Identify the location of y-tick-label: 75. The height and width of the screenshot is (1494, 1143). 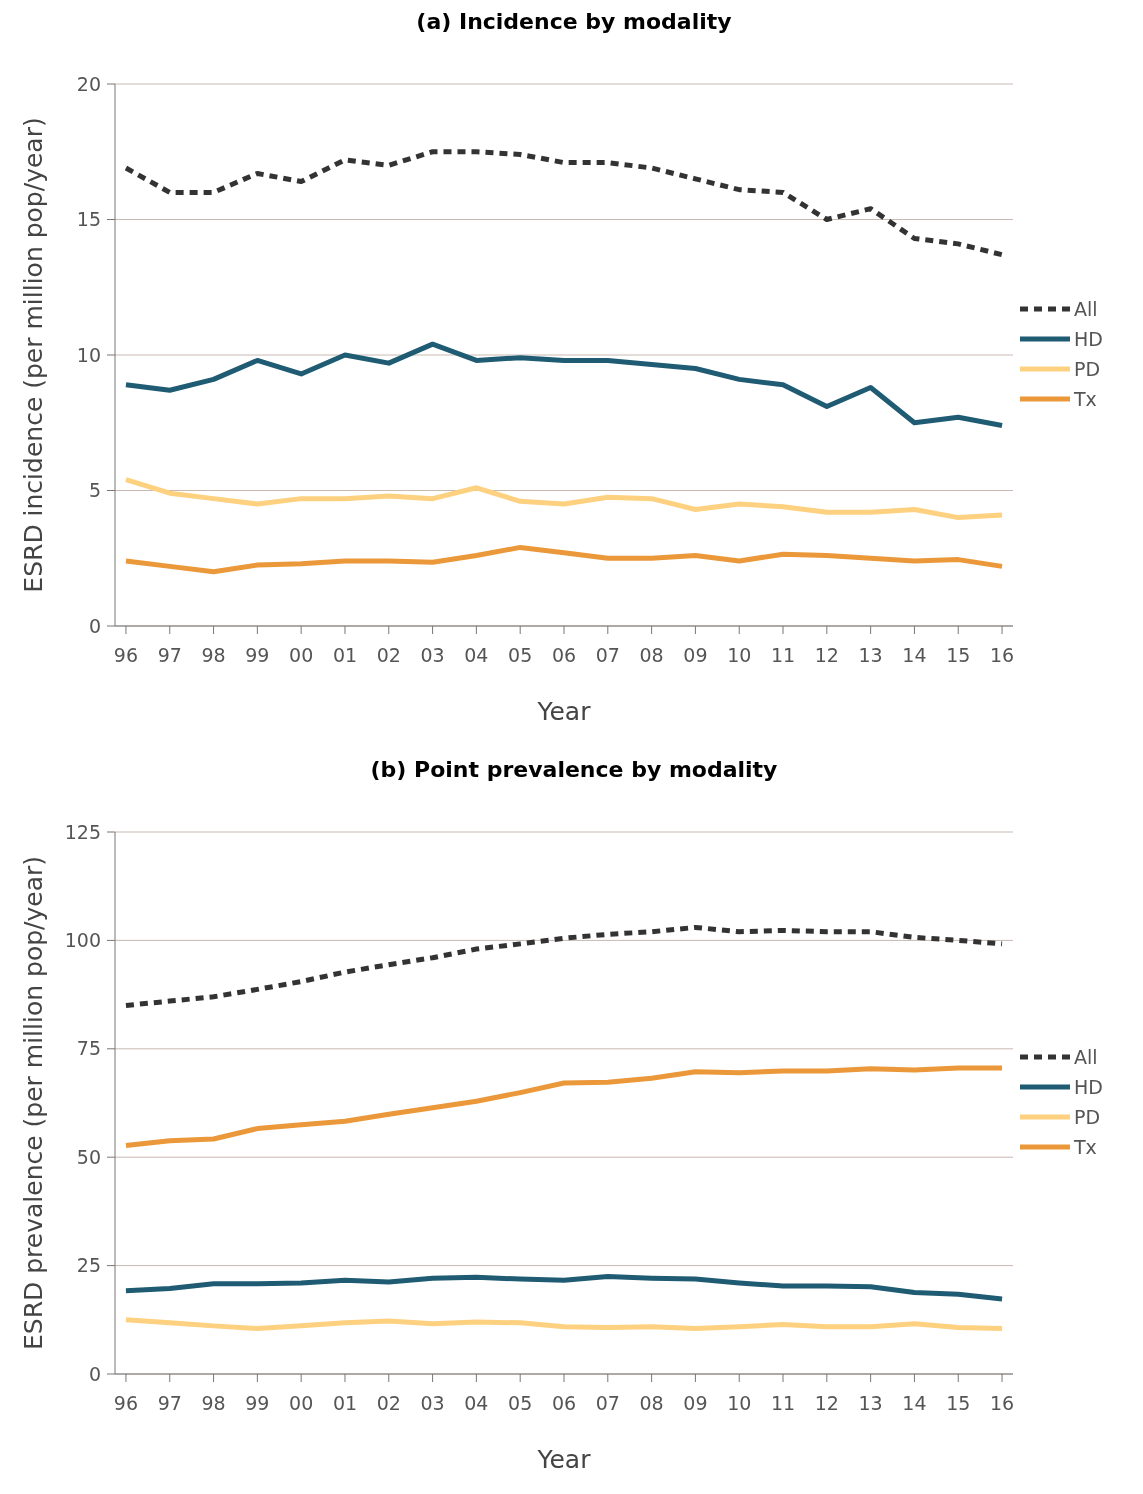
(88, 1048).